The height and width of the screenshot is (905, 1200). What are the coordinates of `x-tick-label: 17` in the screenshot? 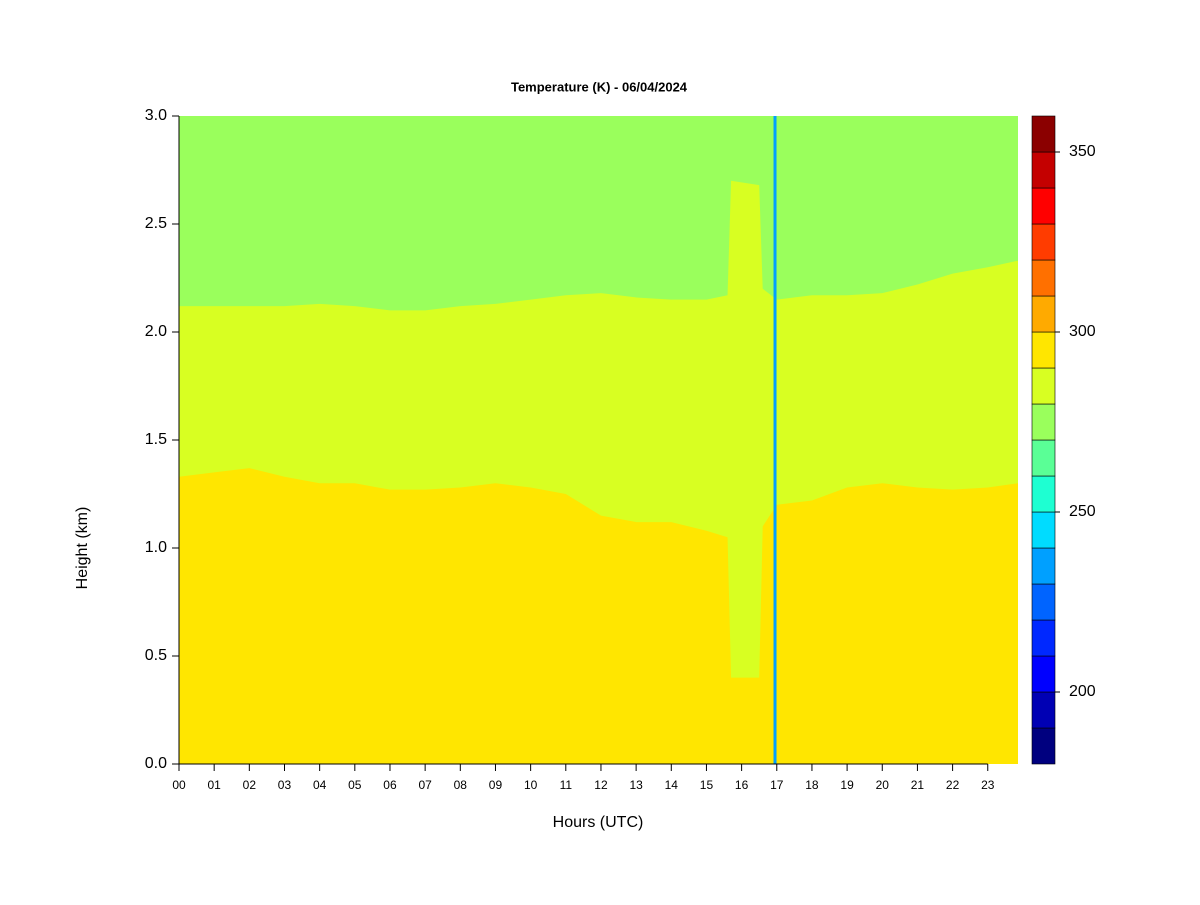 It's located at (777, 785).